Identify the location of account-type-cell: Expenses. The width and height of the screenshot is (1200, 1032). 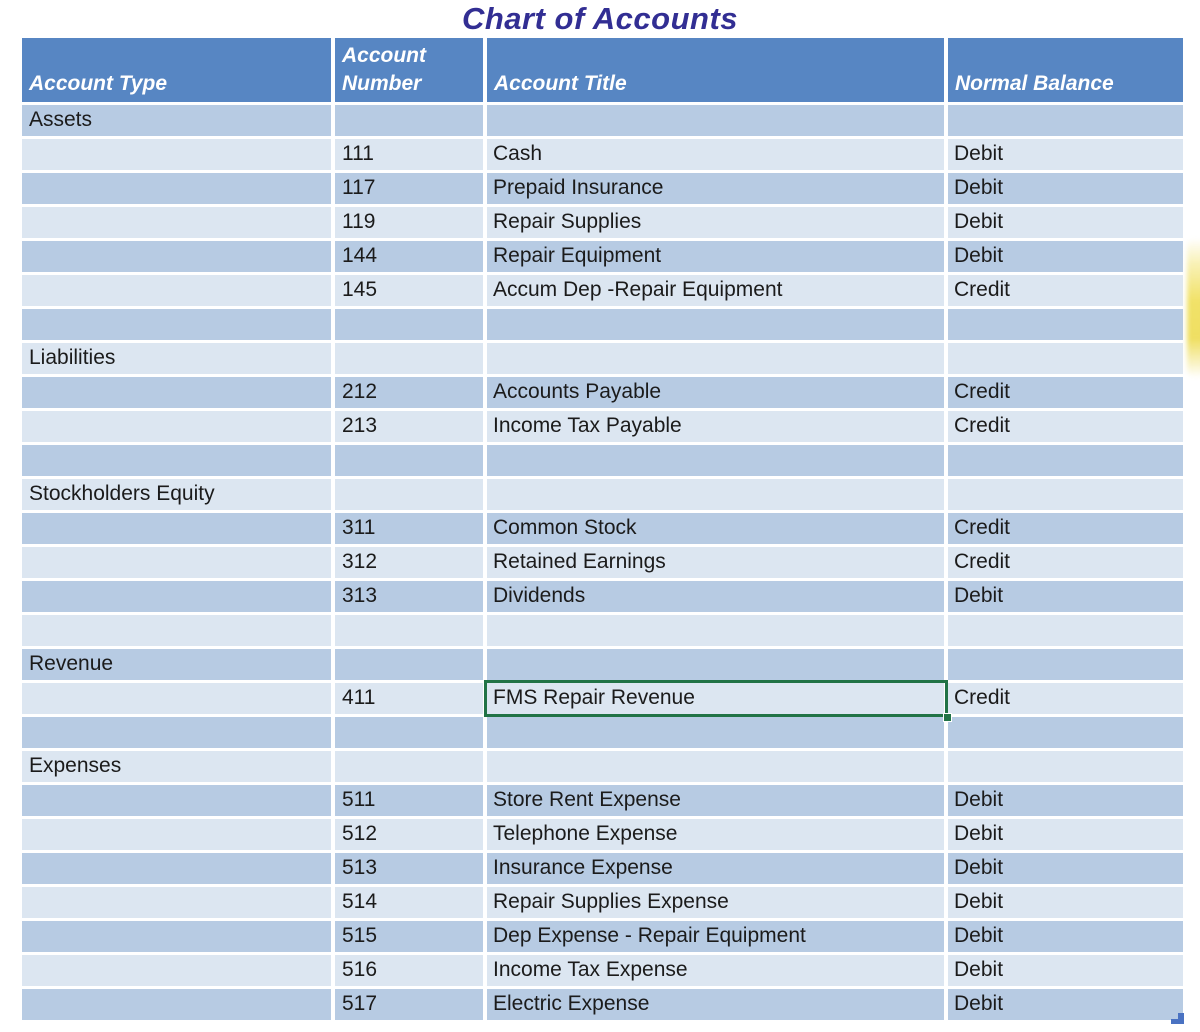
(178, 768).